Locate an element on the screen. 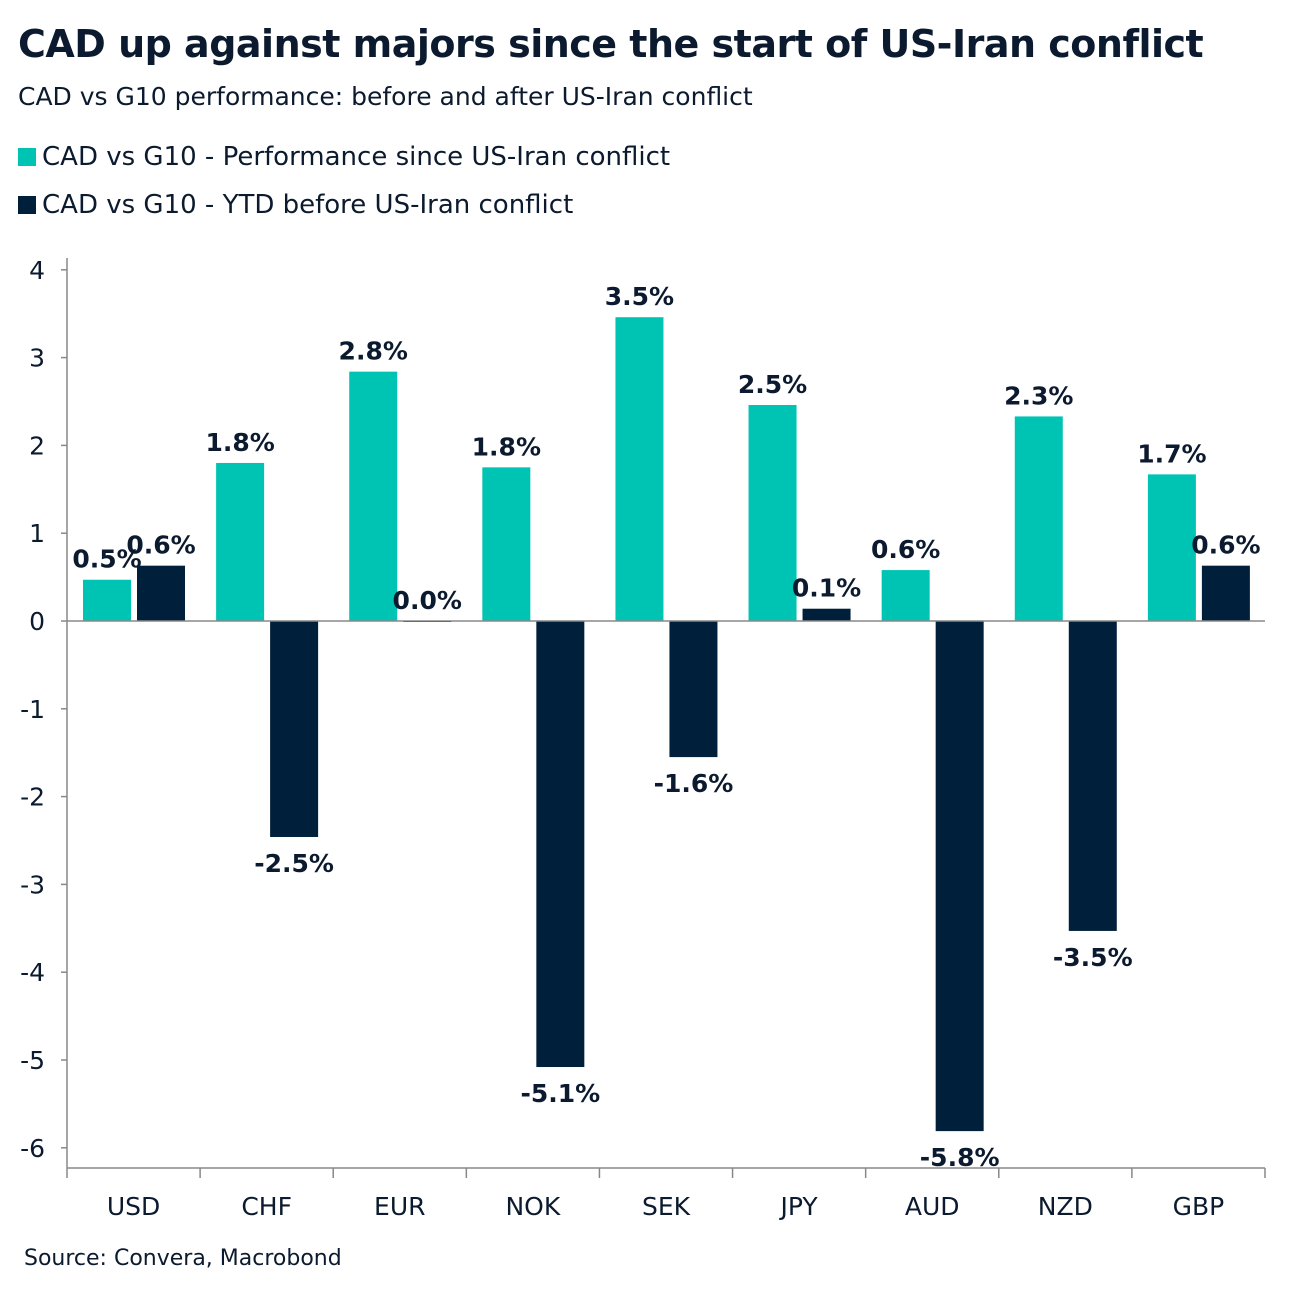  data-label: 3.5% is located at coordinates (639, 296).